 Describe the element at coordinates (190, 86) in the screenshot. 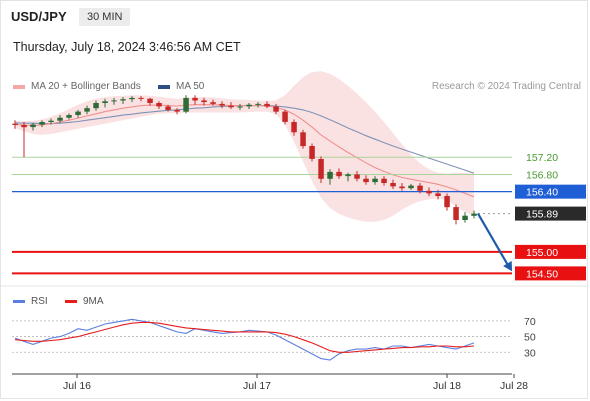

I see `ma50-label: MA 50` at that location.